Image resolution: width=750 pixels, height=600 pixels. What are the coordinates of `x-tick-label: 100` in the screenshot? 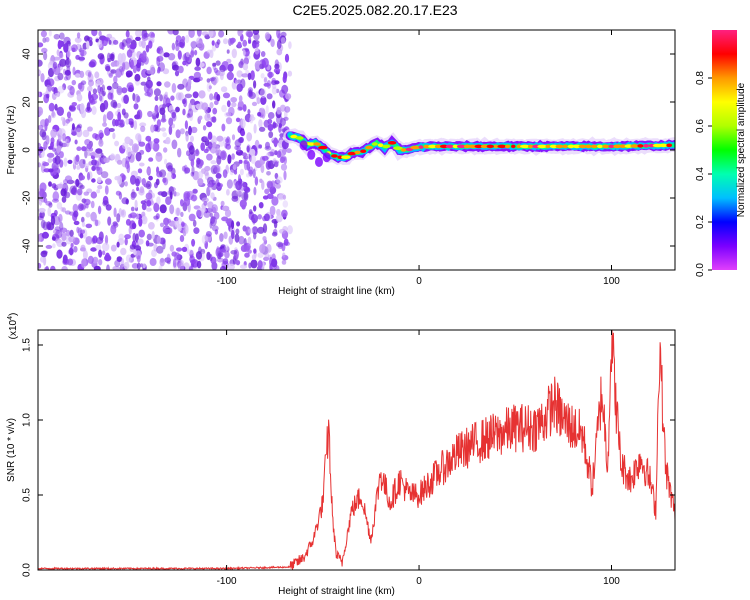 It's located at (611, 281).